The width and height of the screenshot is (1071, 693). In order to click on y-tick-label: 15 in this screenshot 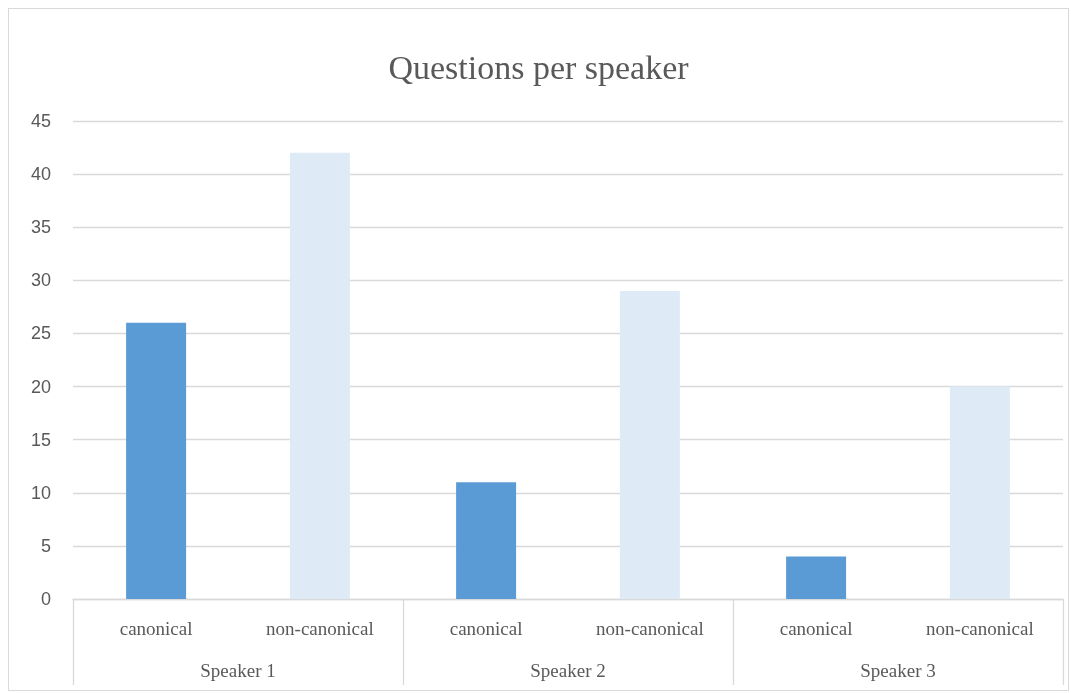, I will do `click(40, 439)`.